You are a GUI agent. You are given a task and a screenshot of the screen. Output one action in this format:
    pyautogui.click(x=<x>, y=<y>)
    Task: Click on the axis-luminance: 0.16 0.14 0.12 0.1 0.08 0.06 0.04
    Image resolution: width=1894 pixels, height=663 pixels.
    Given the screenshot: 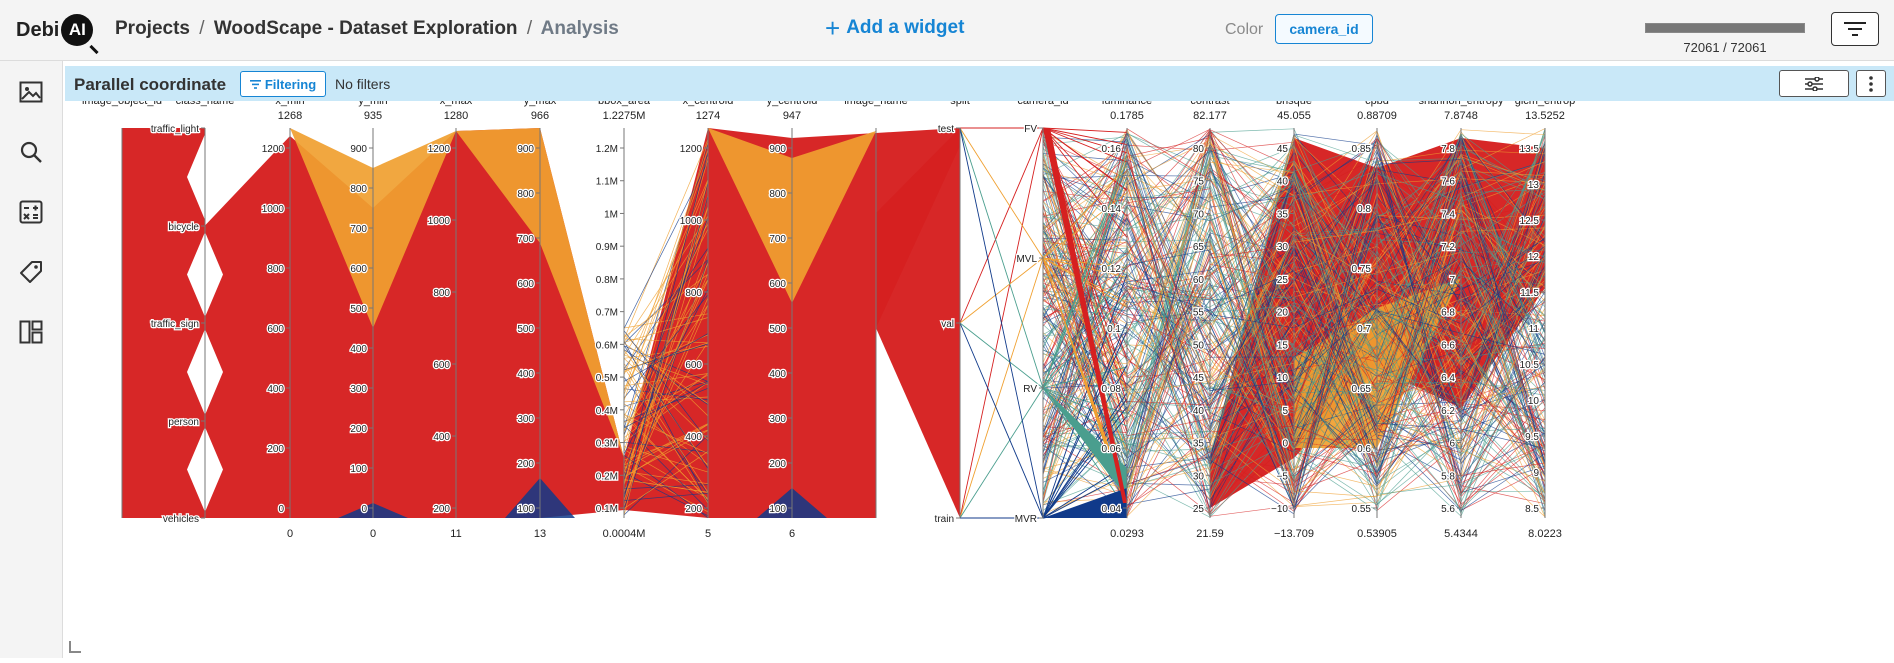 What is the action you would take?
    pyautogui.click(x=1114, y=323)
    